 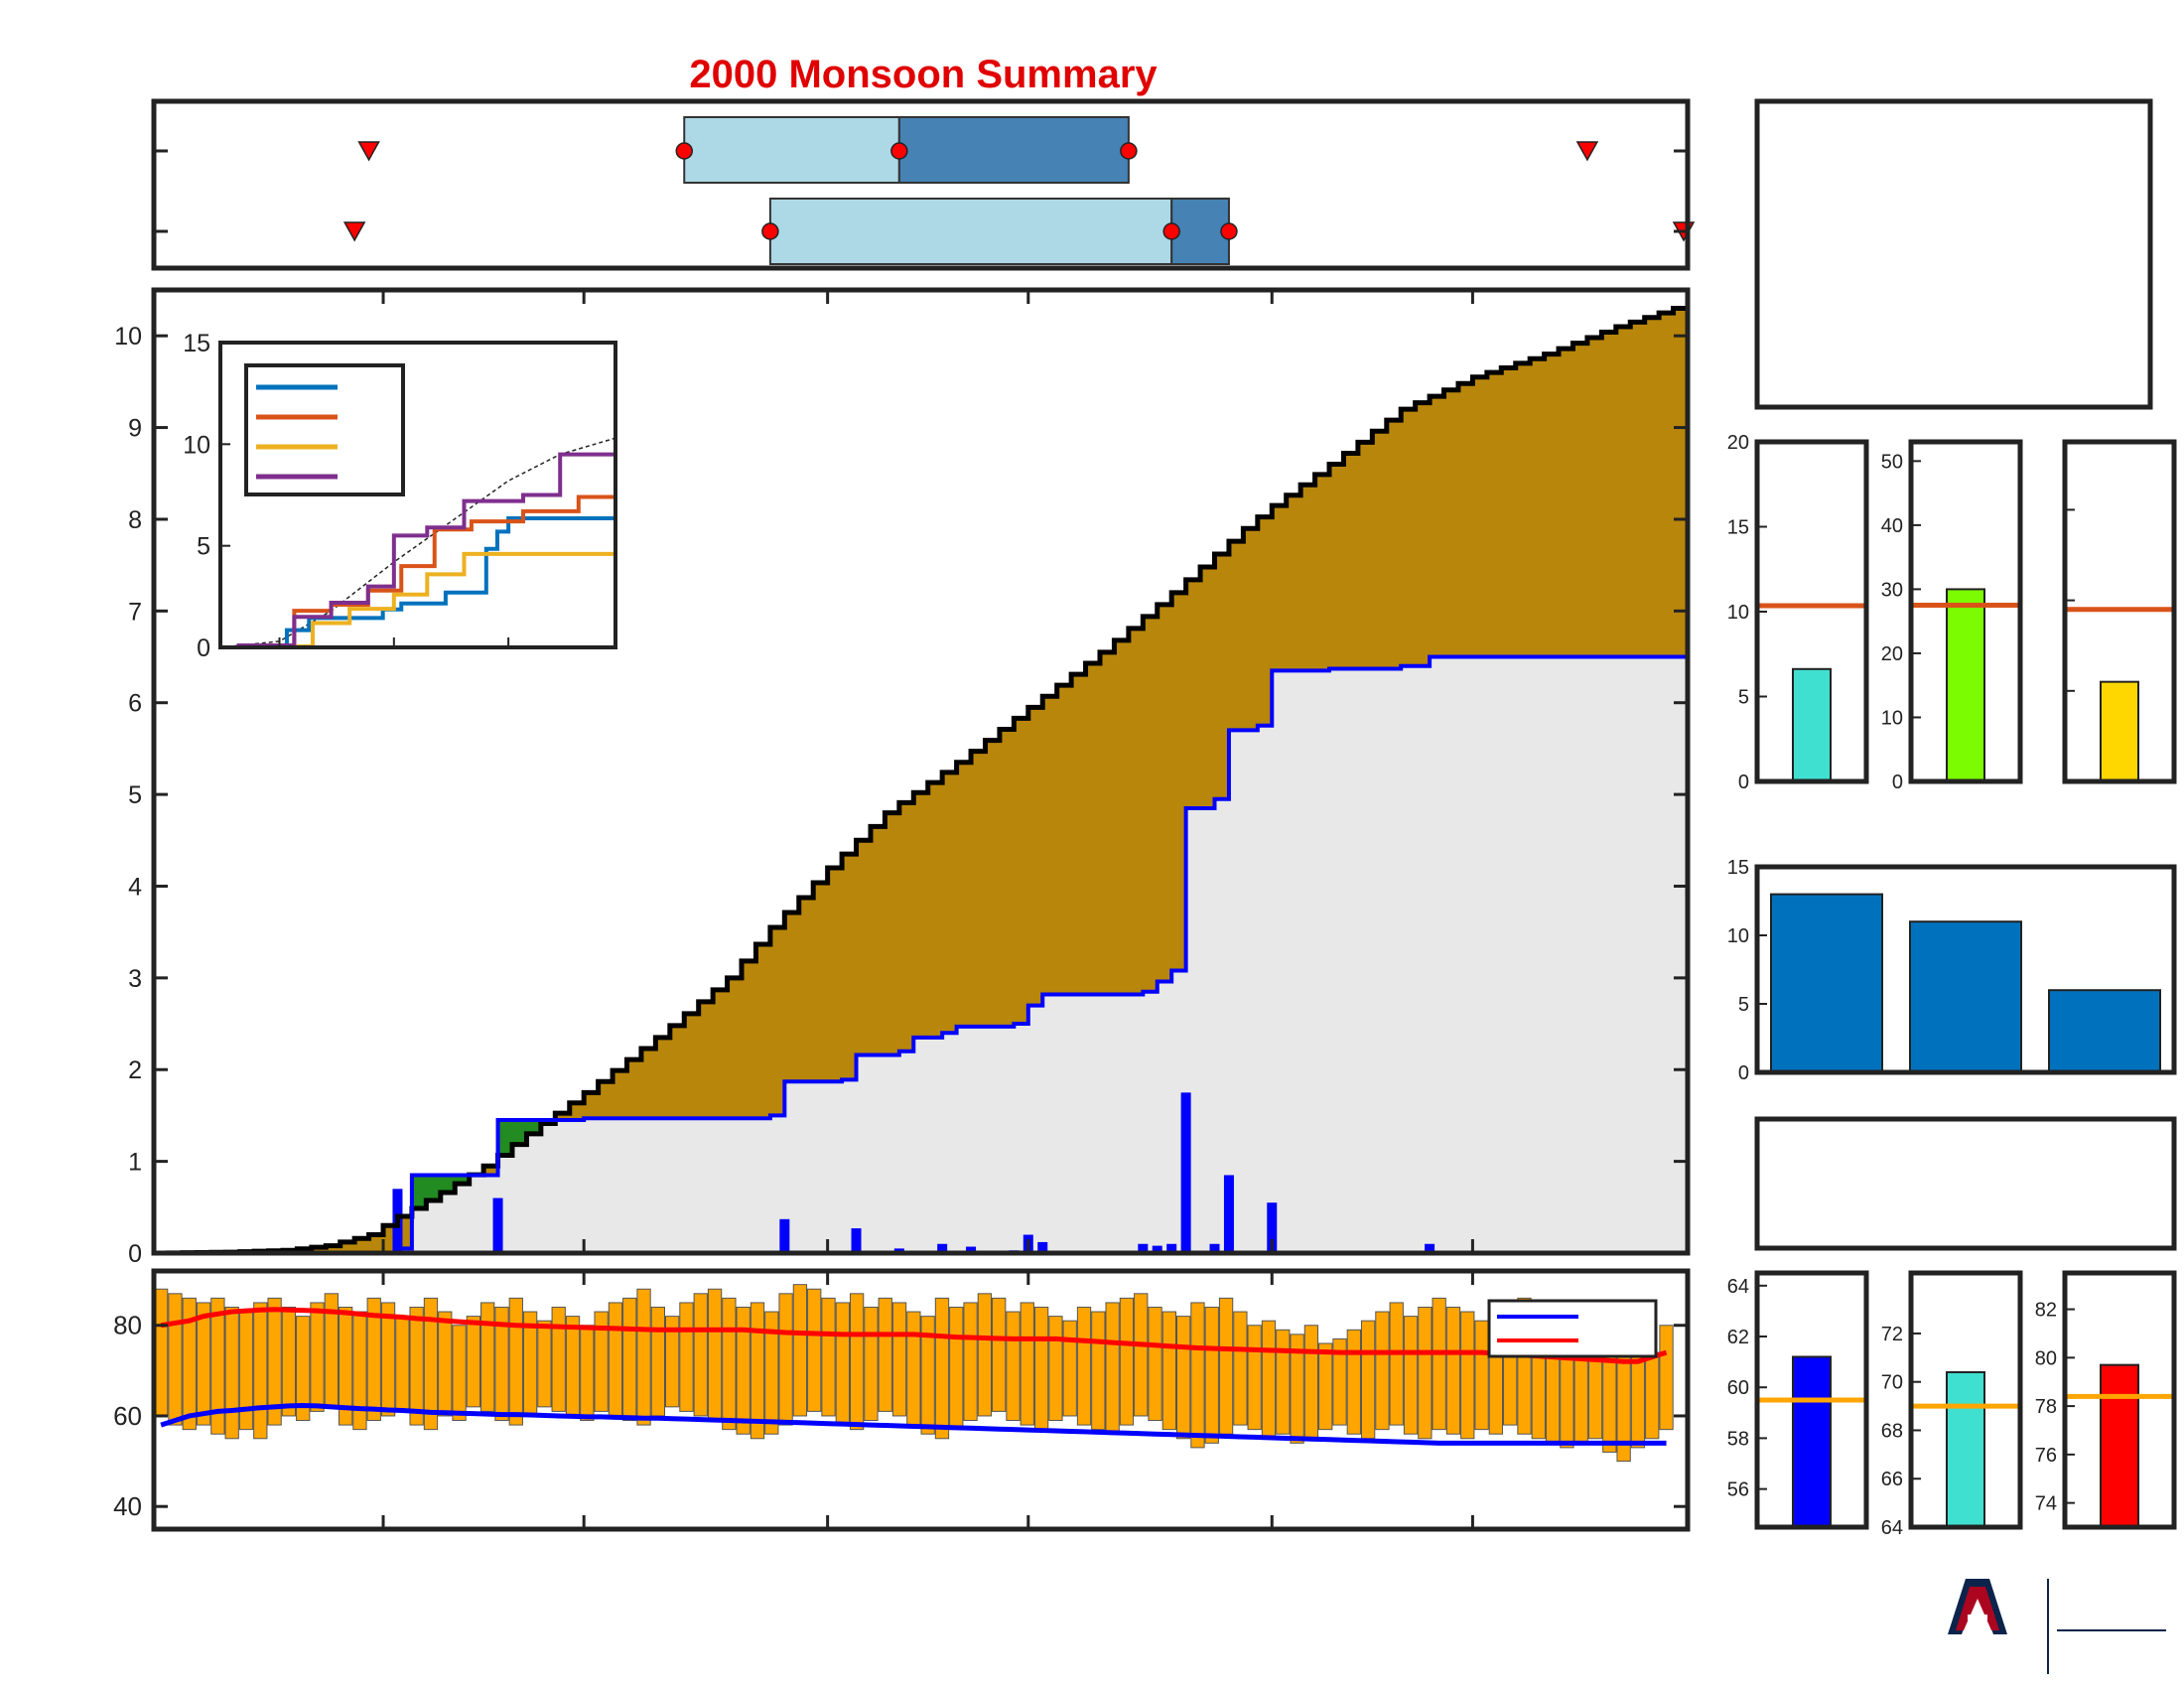 What do you see at coordinates (1738, 1490) in the screenshot?
I see `tmin-bar-y-tick-label: 56` at bounding box center [1738, 1490].